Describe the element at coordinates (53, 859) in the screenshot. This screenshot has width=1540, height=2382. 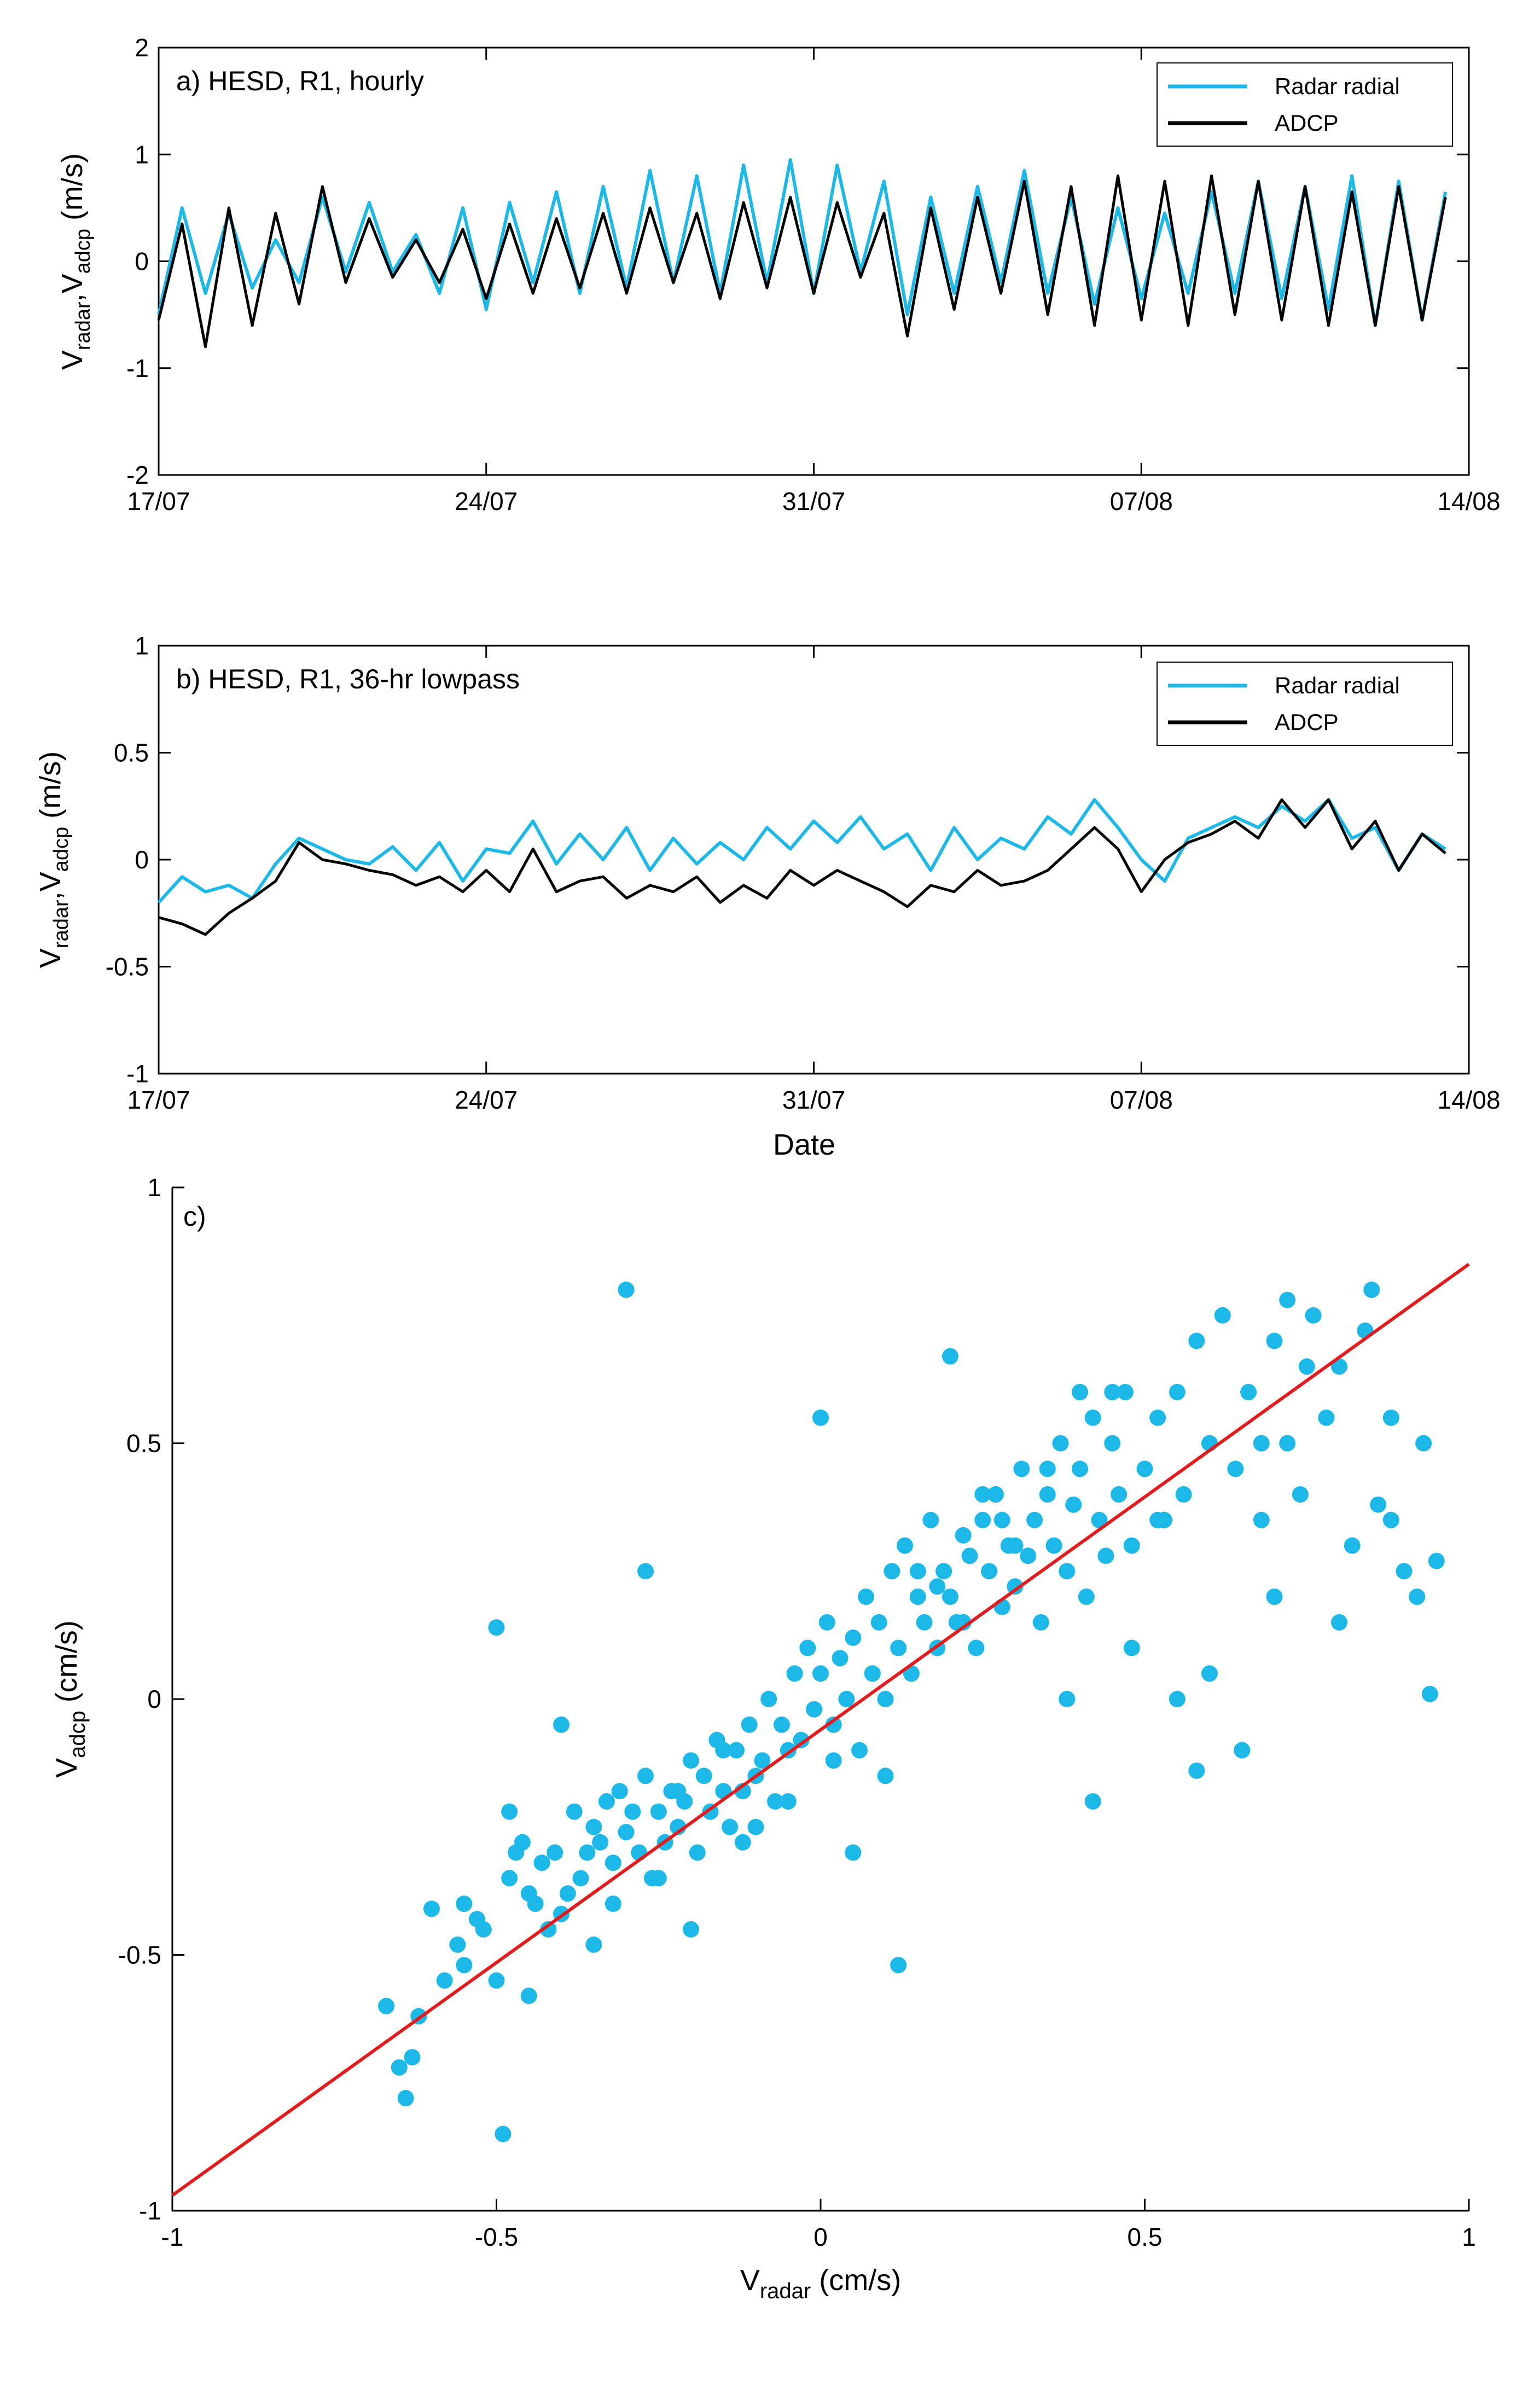
I see `panel-b-ylabel: Vradar,Vadcp (m/s)` at that location.